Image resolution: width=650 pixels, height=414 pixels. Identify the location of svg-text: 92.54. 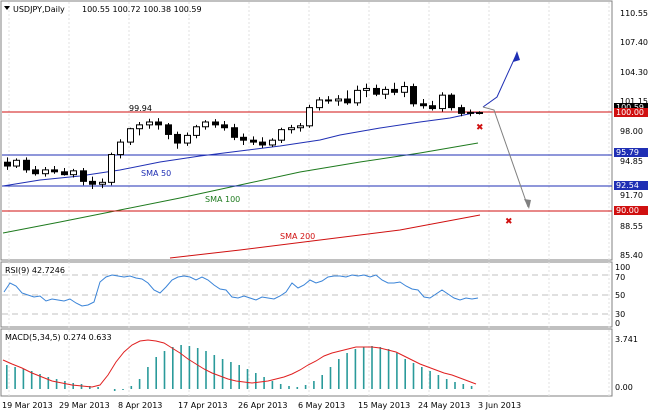
(627, 185).